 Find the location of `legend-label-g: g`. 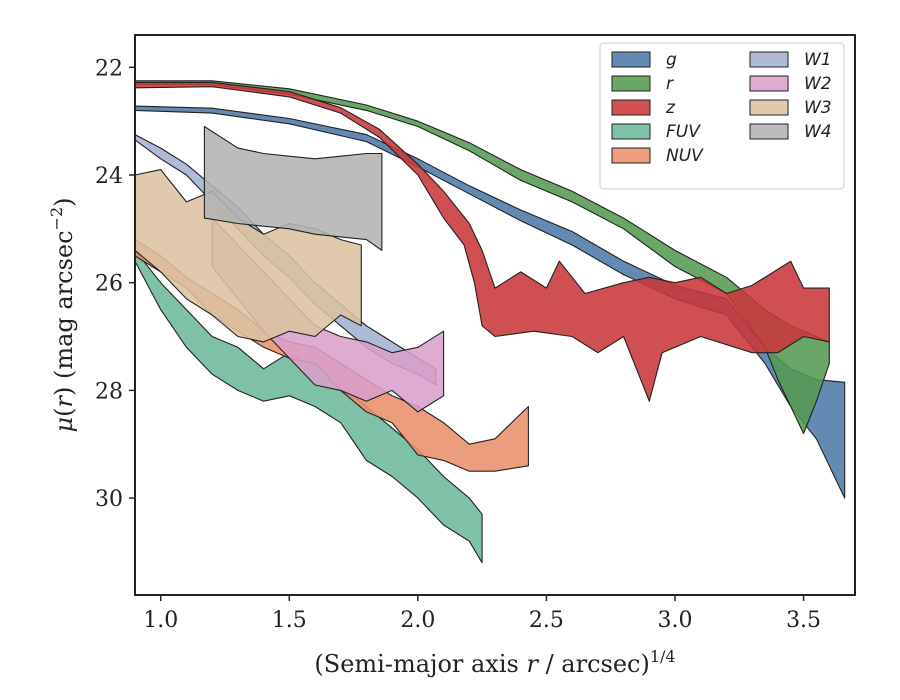

legend-label-g: g is located at coordinates (671, 60).